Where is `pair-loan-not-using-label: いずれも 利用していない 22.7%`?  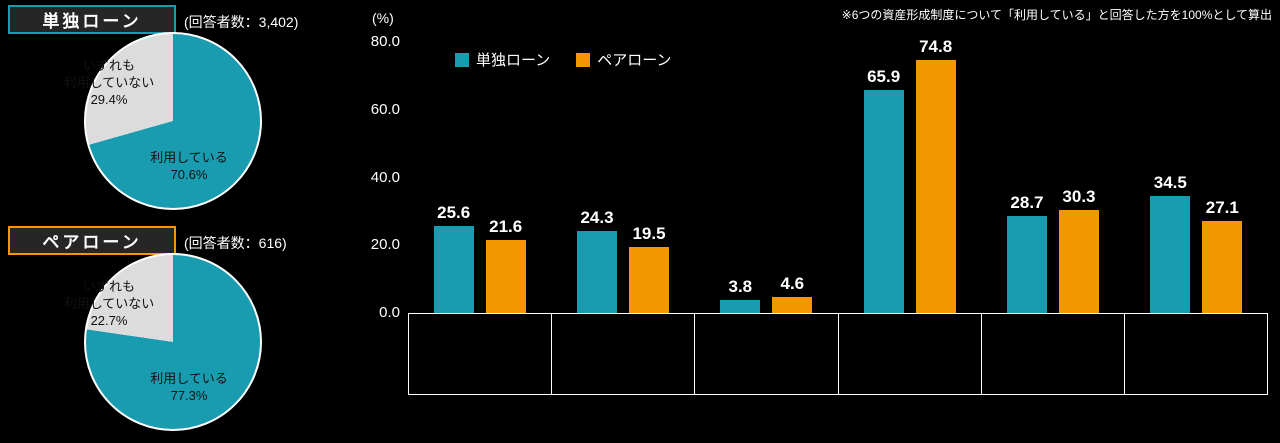 pair-loan-not-using-label: いずれも 利用していない 22.7% is located at coordinates (109, 304).